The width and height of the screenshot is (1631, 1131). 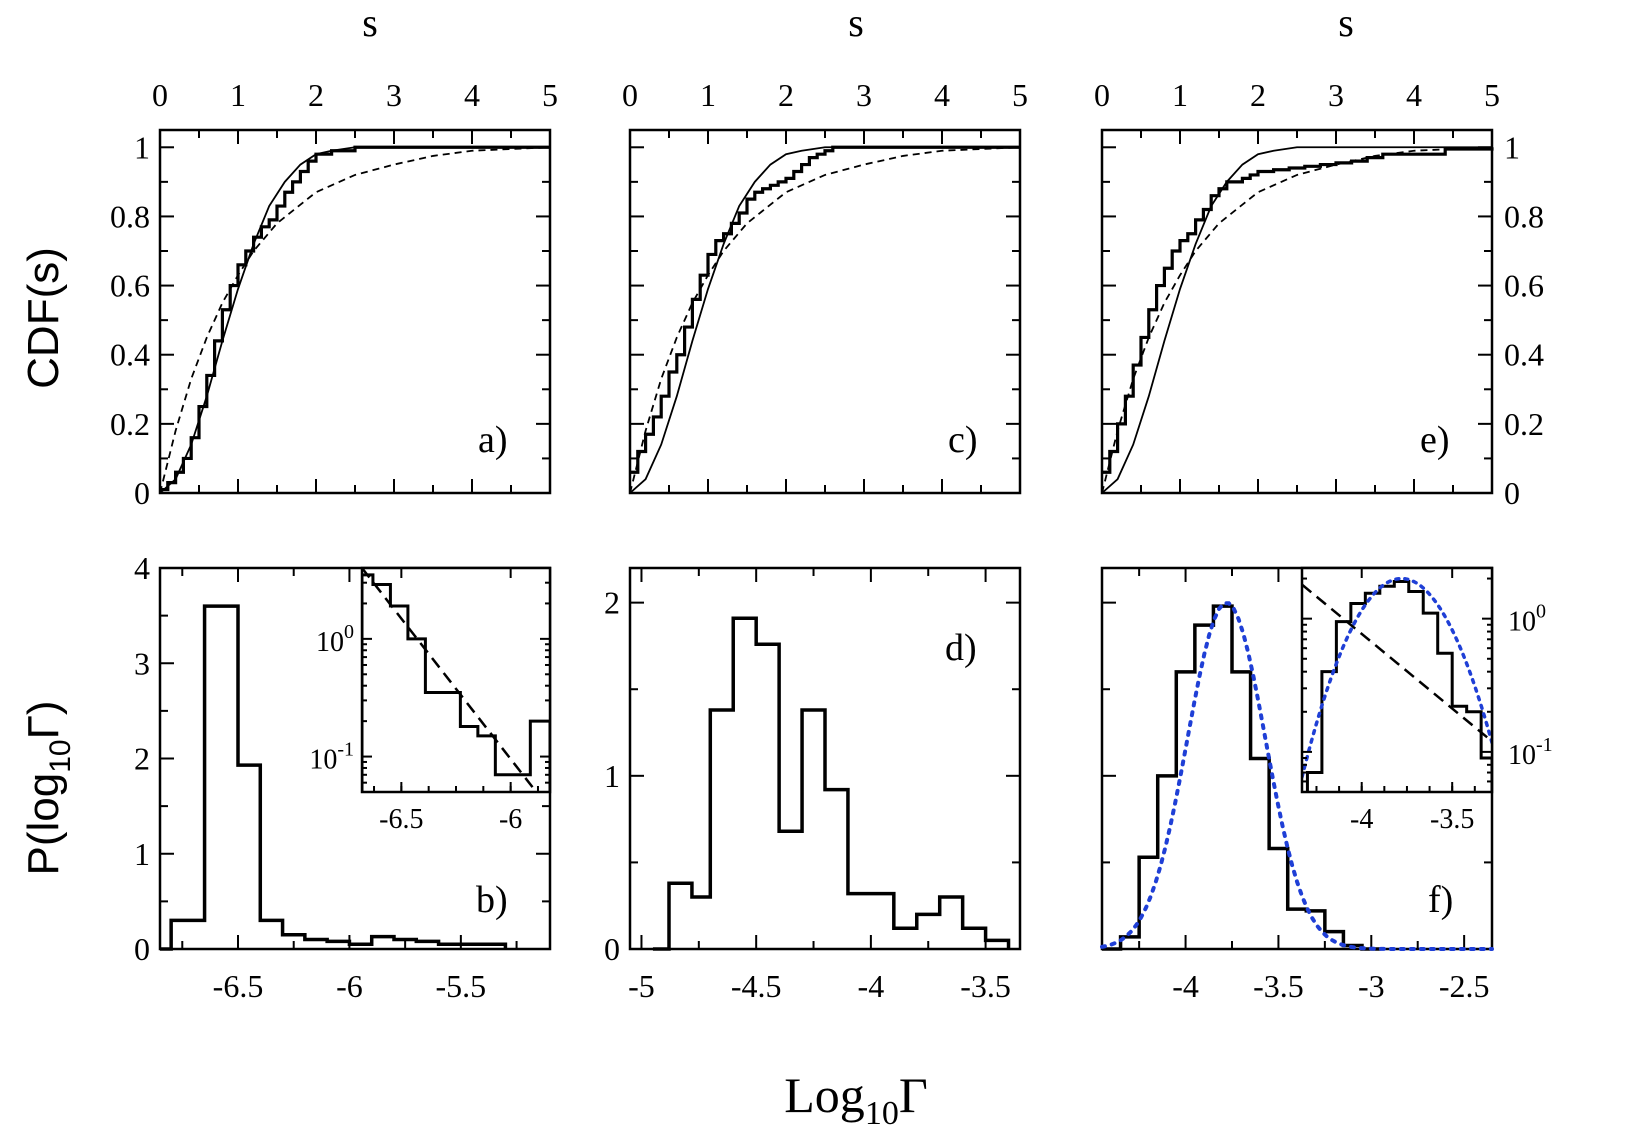 I want to click on cdf-poisson-e, so click(x=1297, y=320).